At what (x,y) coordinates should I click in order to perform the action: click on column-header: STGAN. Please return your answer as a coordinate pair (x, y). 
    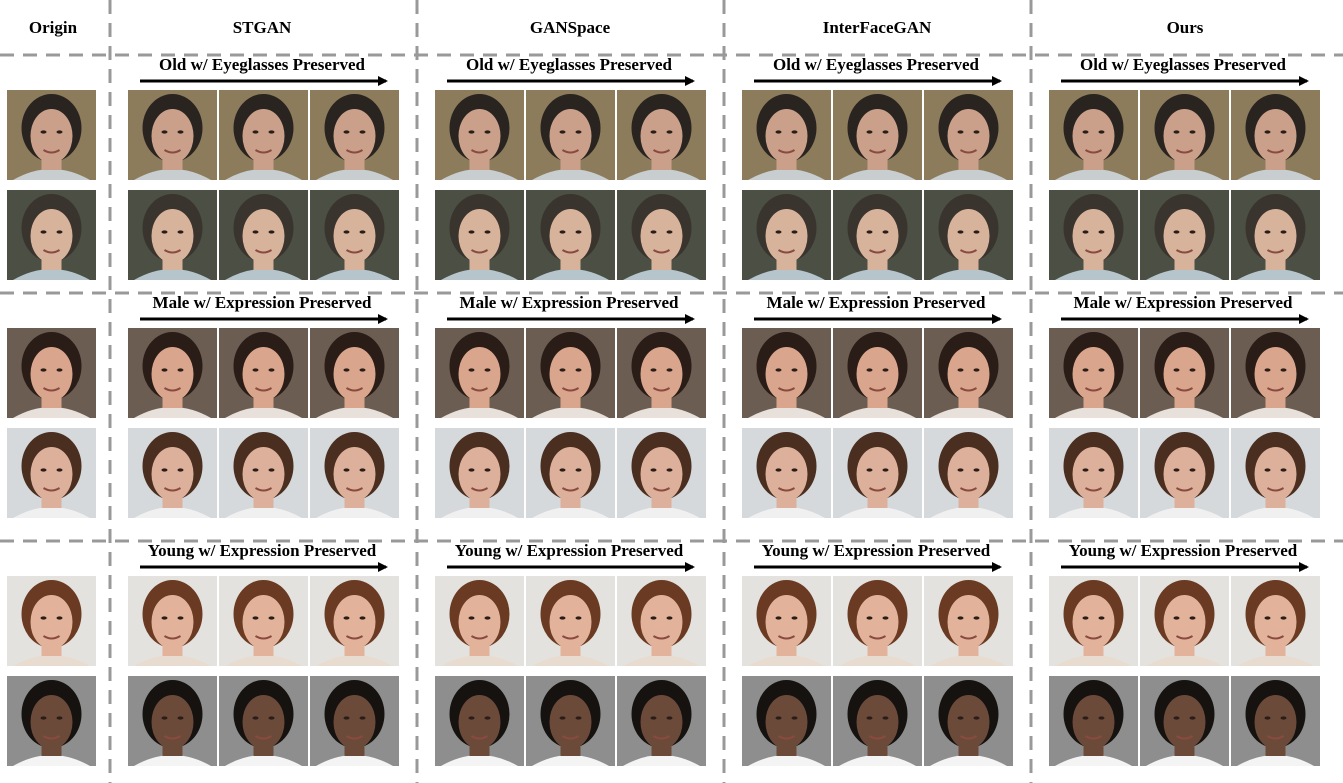
    Looking at the image, I should click on (262, 27).